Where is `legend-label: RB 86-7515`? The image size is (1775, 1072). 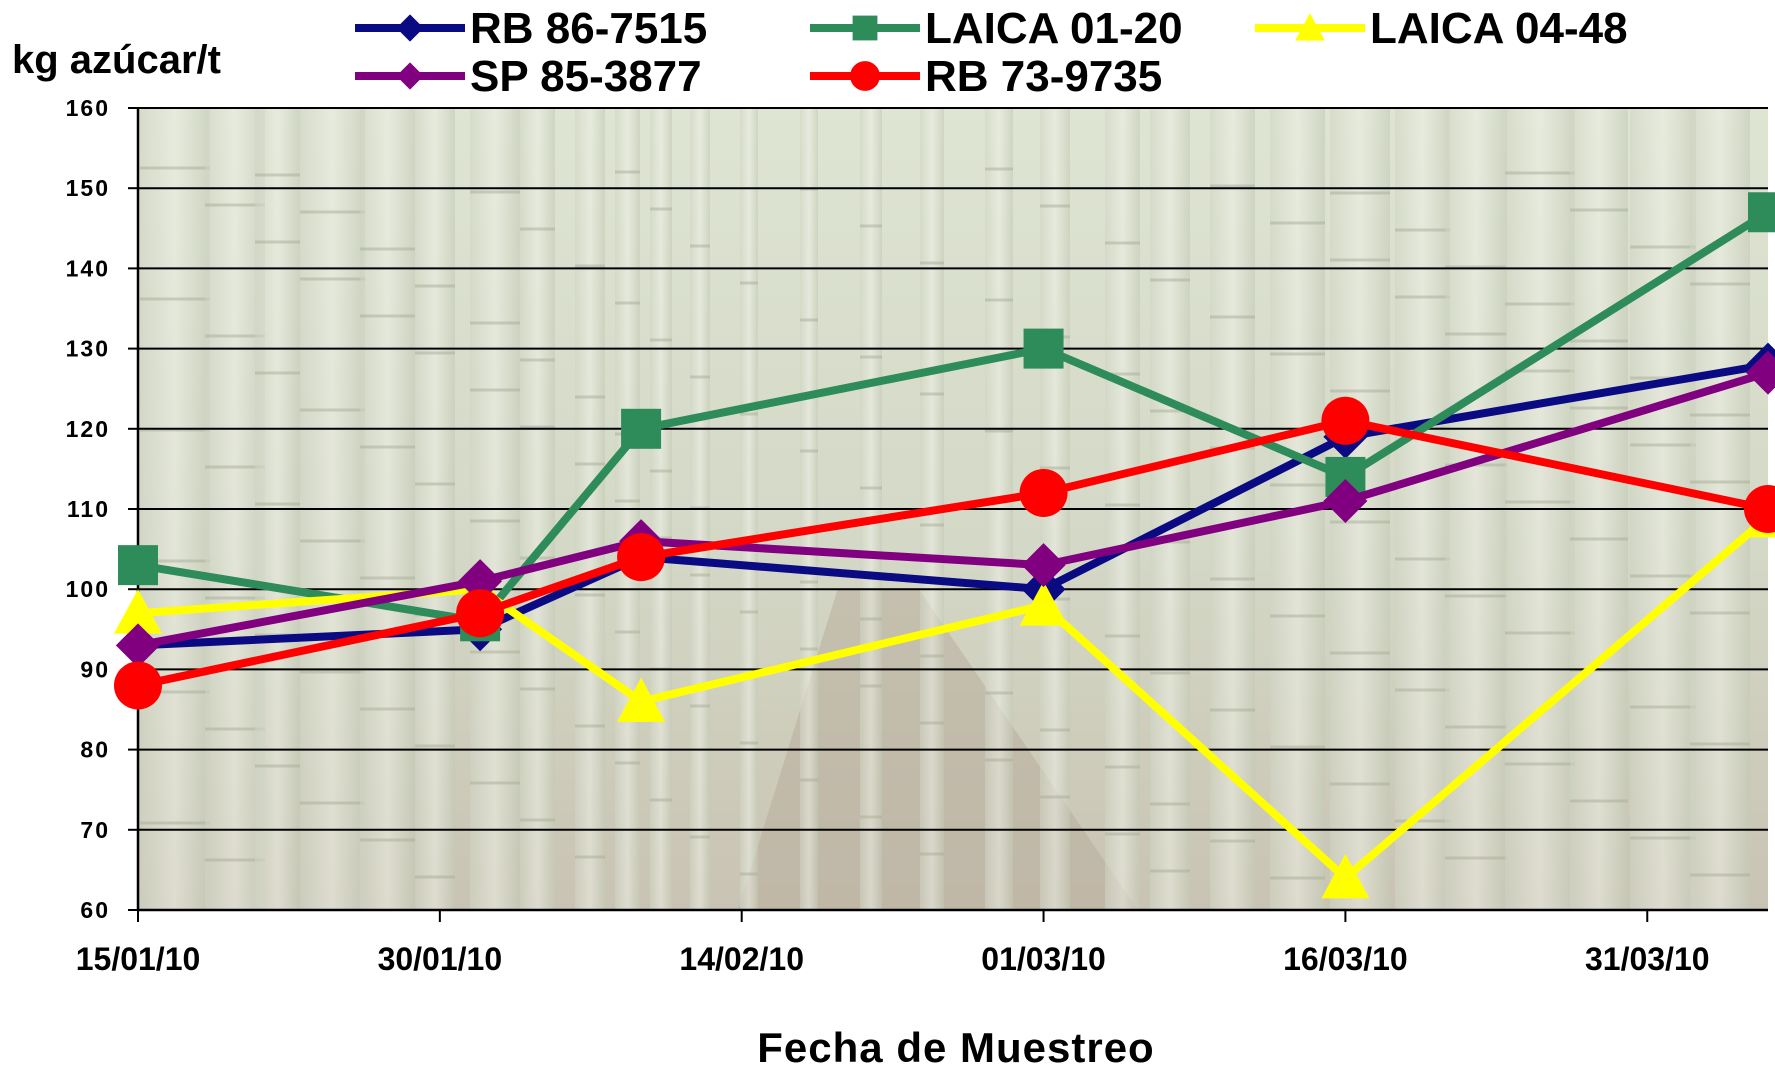
legend-label: RB 86-7515 is located at coordinates (588, 28).